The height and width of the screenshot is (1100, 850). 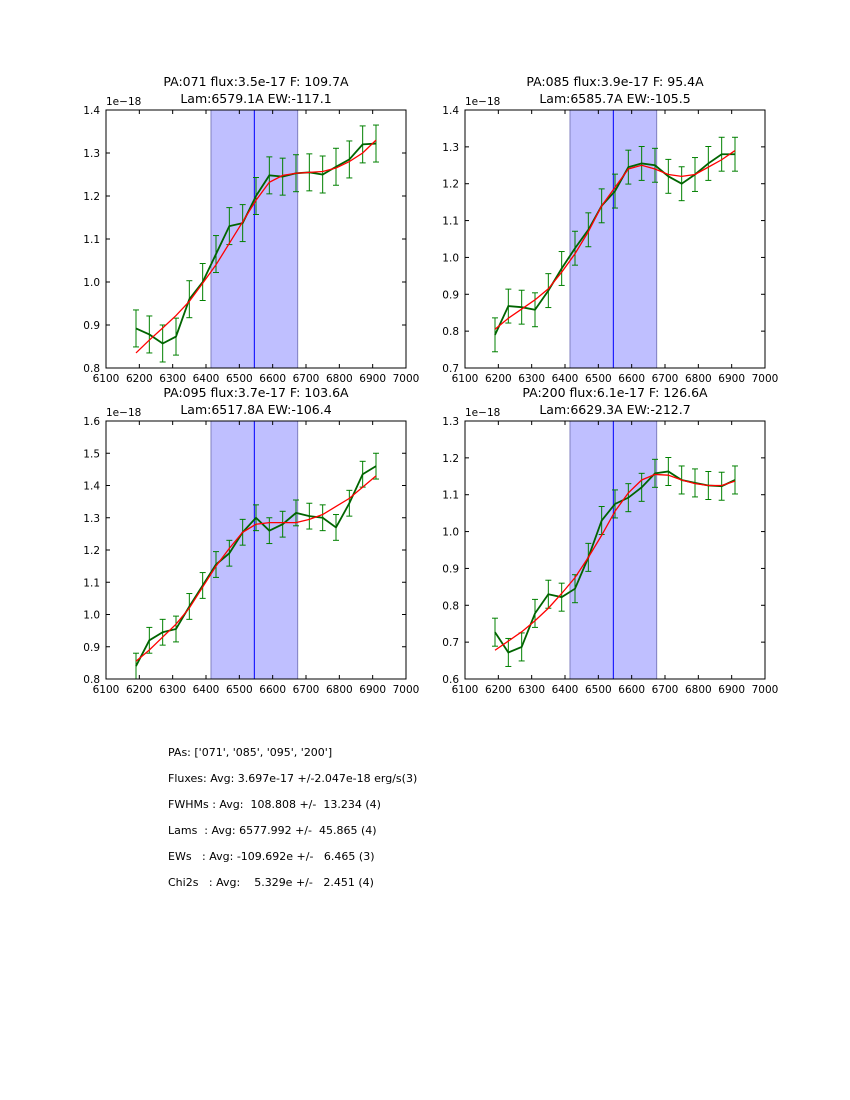 What do you see at coordinates (615, 392) in the screenshot?
I see `subplot-title: PA:200 flux:6.1e-17 F: 126.6A` at bounding box center [615, 392].